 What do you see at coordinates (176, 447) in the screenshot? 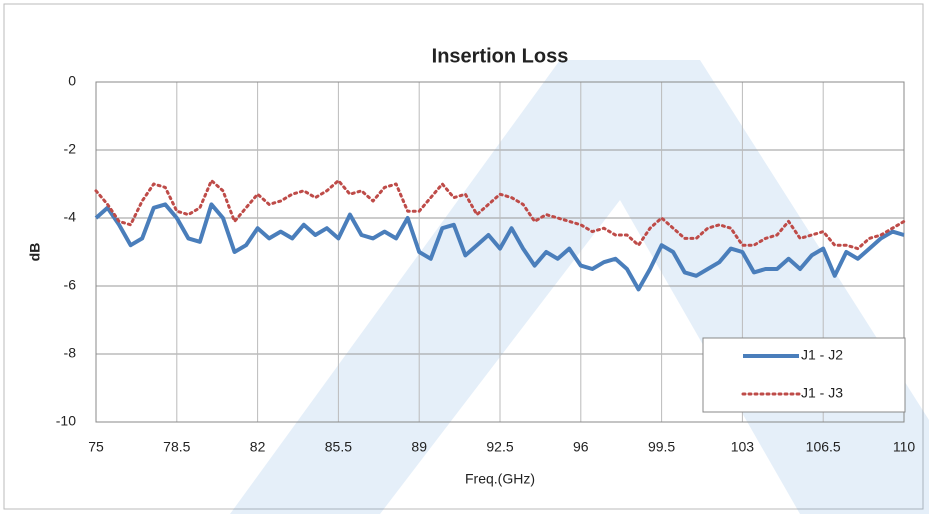
I see `x-tick-label: 78.5` at bounding box center [176, 447].